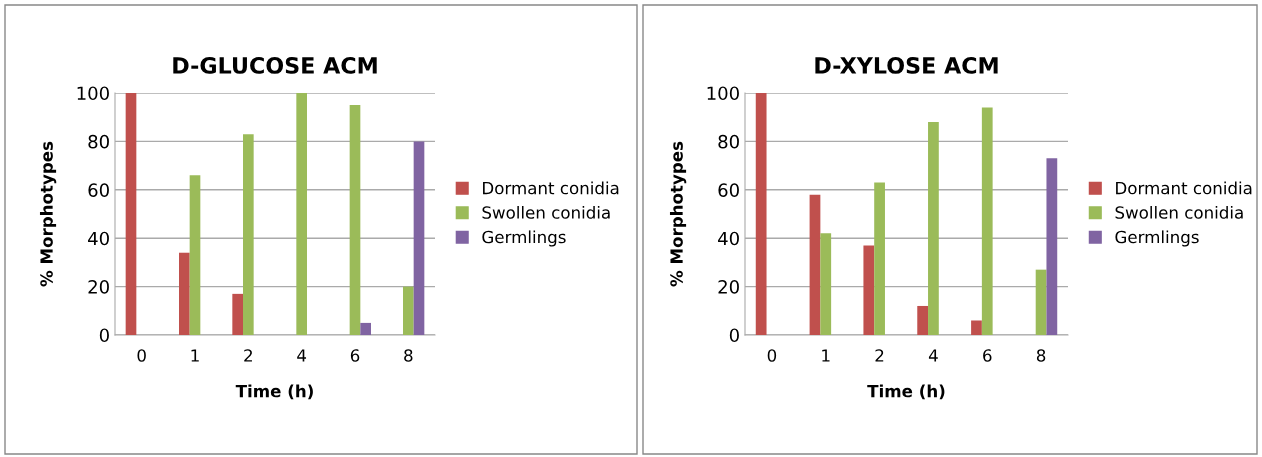  What do you see at coordinates (275, 65) in the screenshot?
I see `chart-title: D-GLUCOSE ACM` at bounding box center [275, 65].